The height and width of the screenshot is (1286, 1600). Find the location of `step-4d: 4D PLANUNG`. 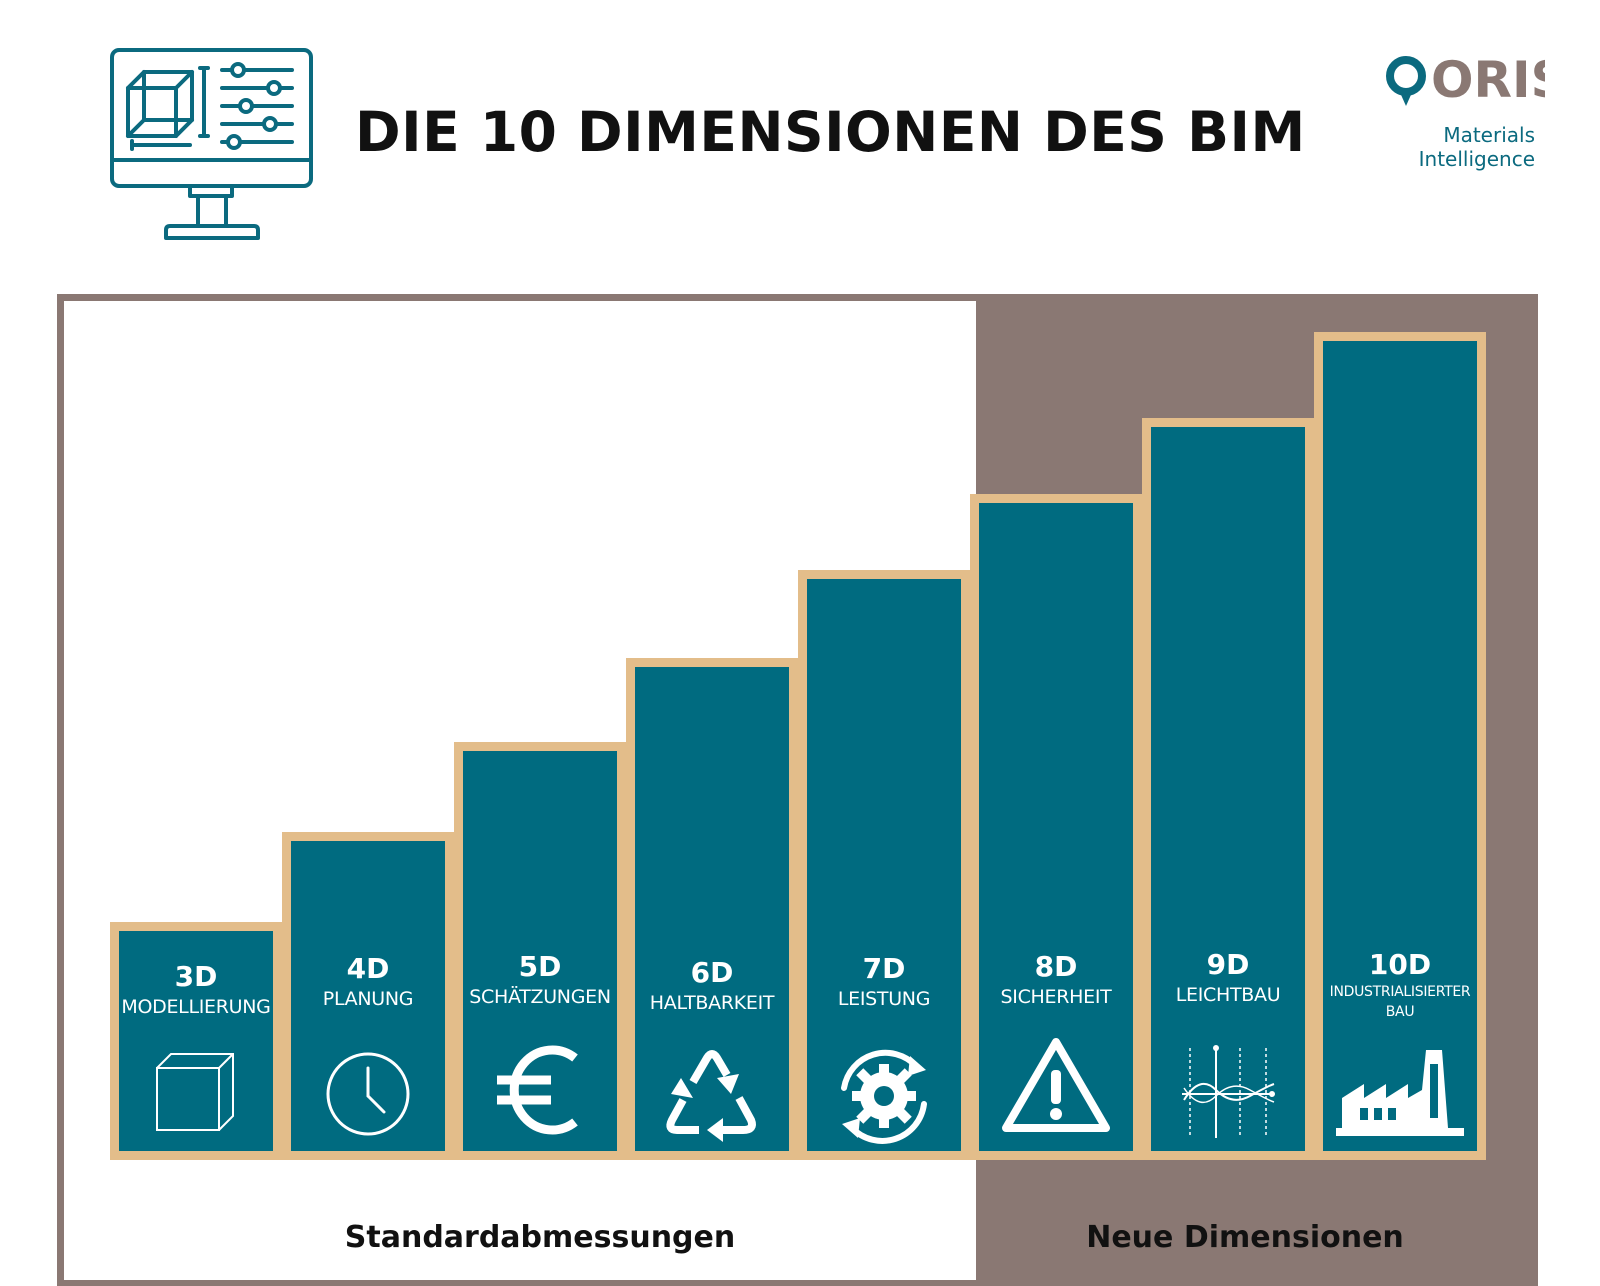

step-4d: 4D PLANUNG is located at coordinates (368, 996).